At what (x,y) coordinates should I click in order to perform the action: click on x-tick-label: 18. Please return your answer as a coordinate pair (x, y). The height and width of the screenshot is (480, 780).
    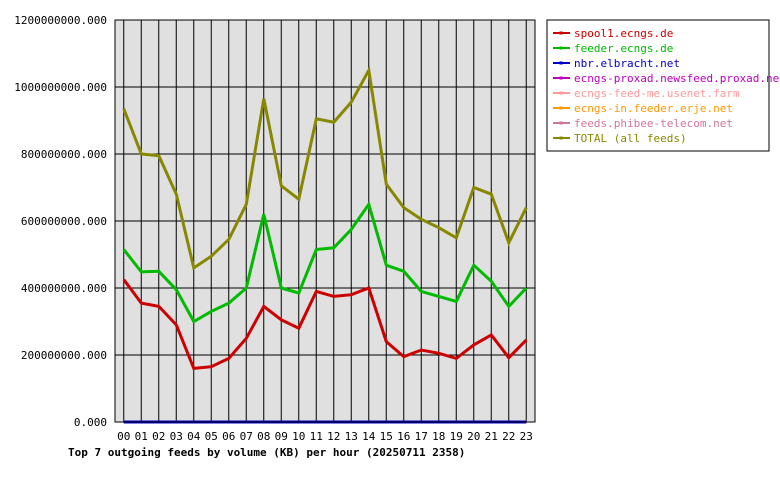
    Looking at the image, I should click on (438, 436).